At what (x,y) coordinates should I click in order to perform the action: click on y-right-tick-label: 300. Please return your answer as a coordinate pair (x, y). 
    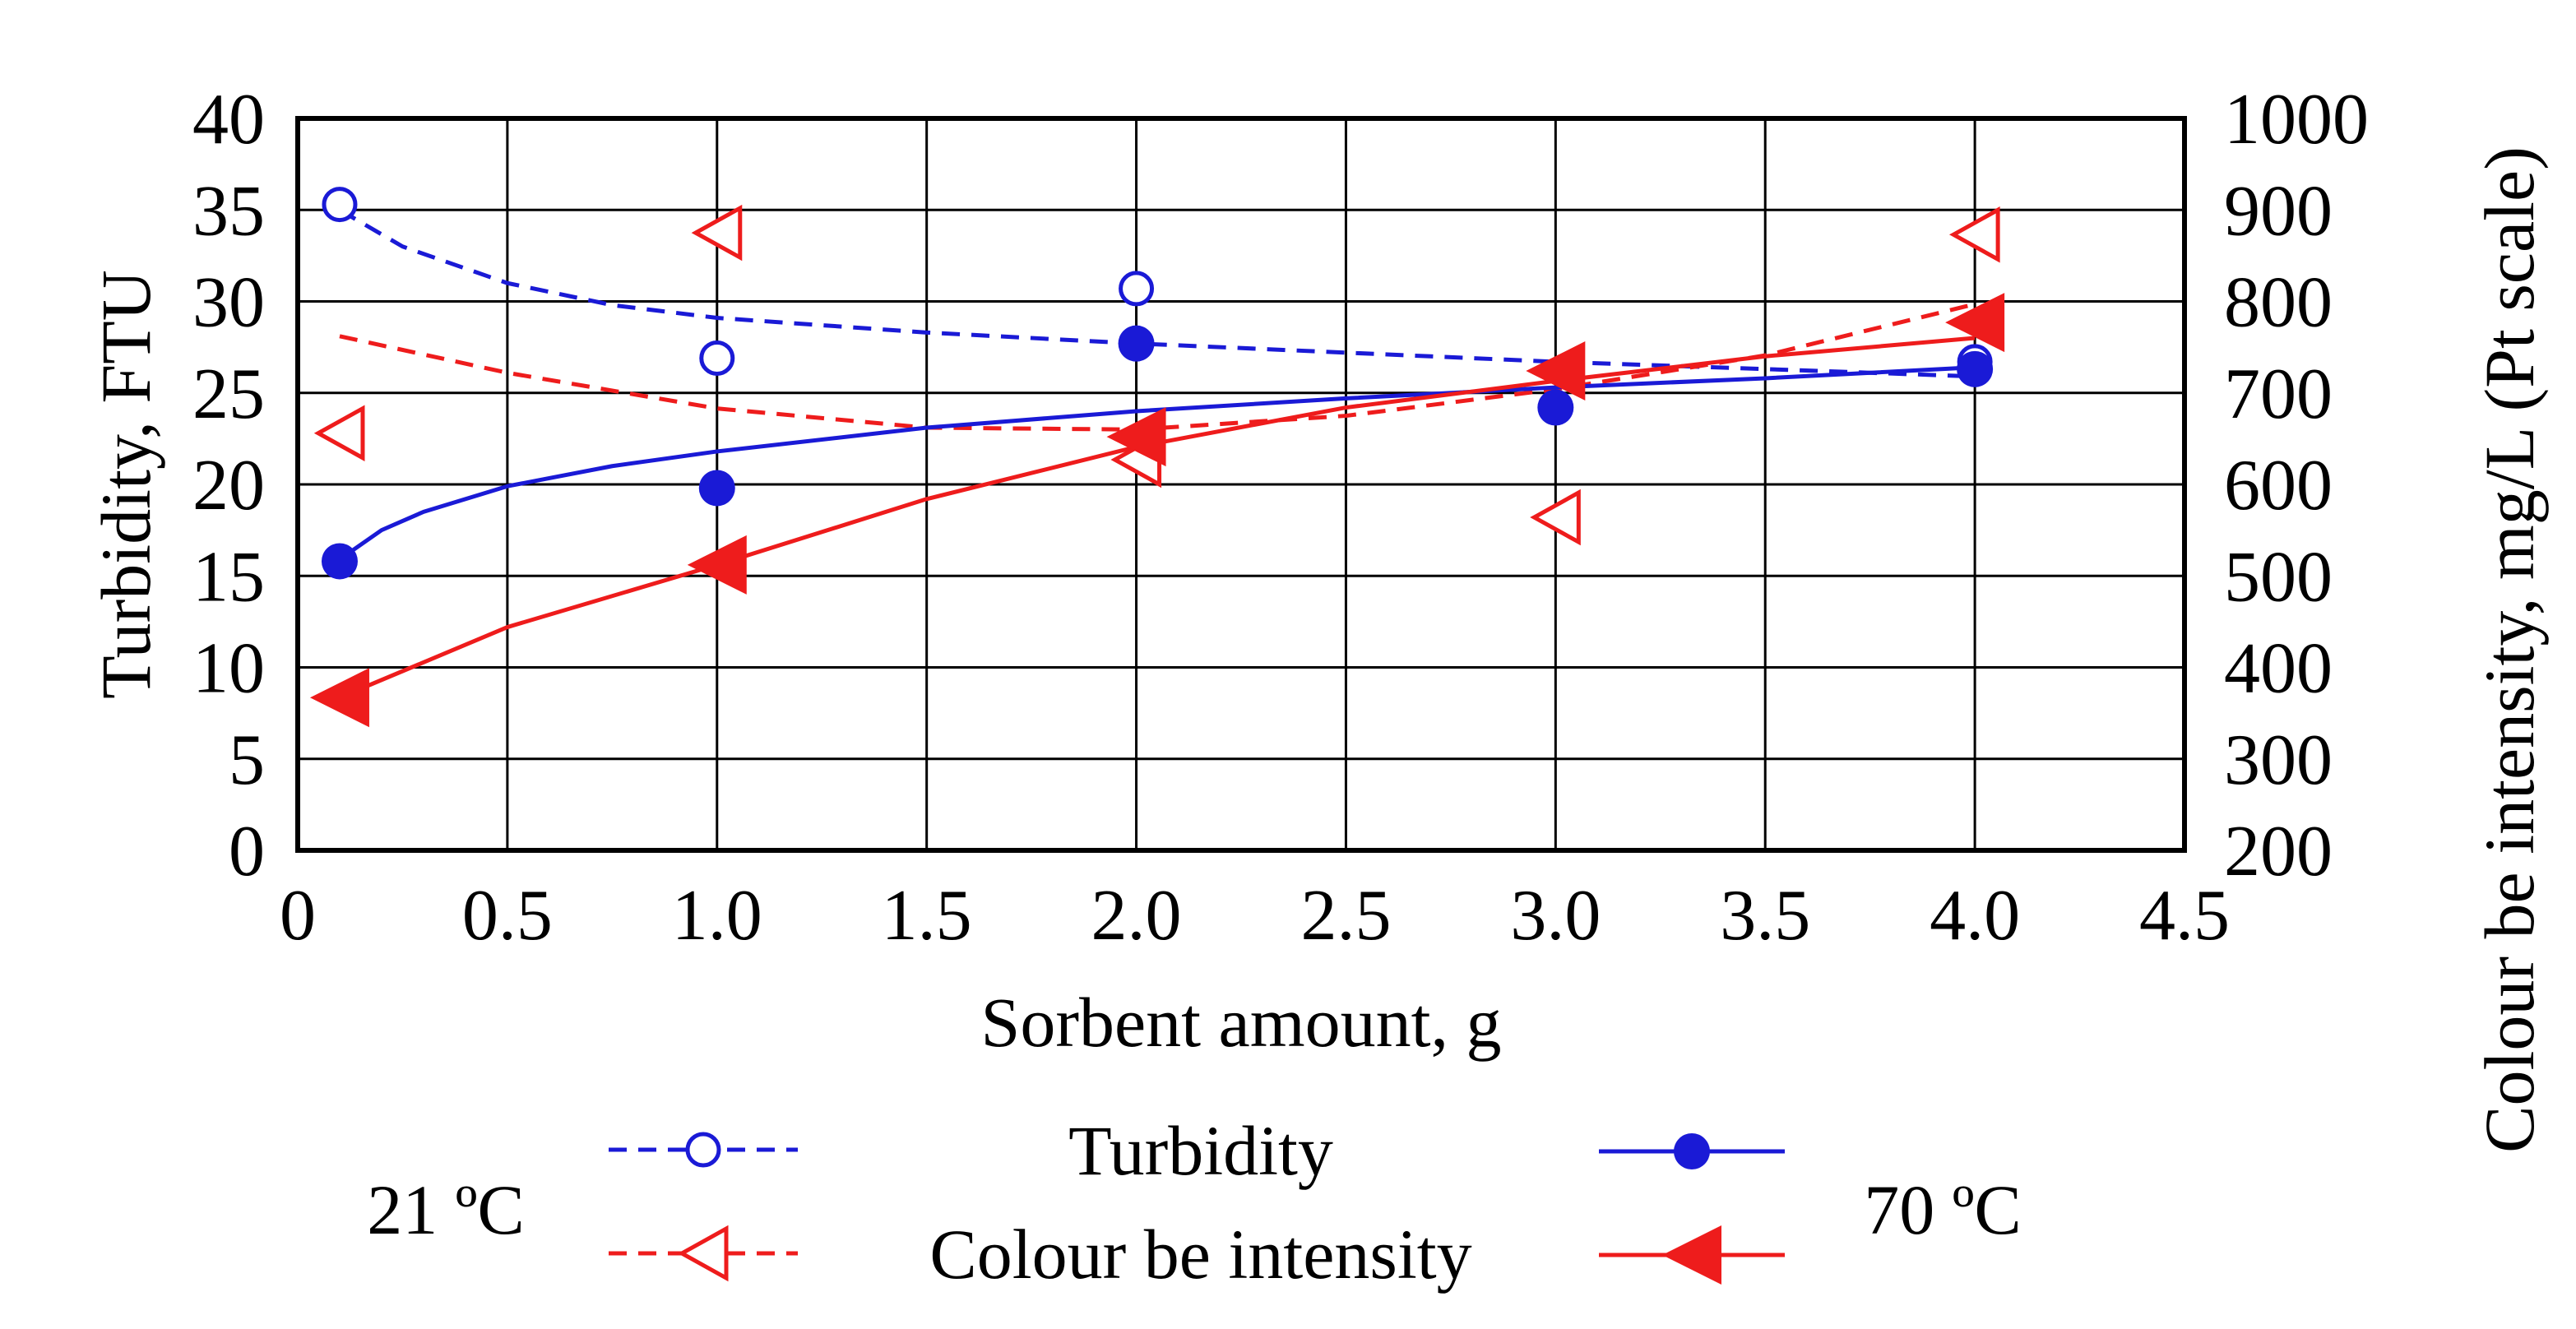
    Looking at the image, I should click on (2278, 760).